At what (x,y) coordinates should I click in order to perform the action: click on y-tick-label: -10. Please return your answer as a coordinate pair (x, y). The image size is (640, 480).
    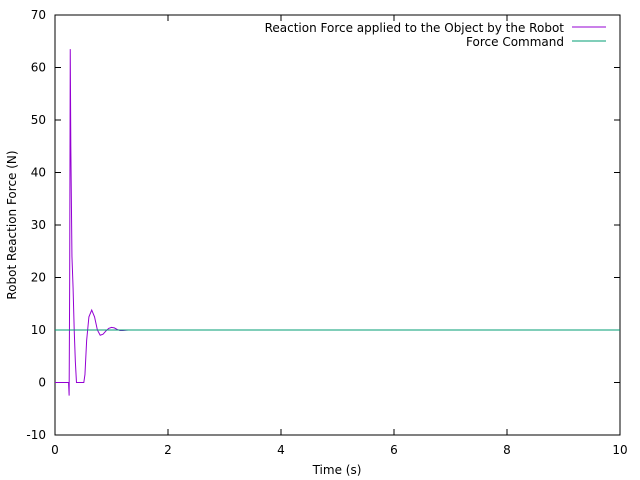
    Looking at the image, I should click on (36, 435).